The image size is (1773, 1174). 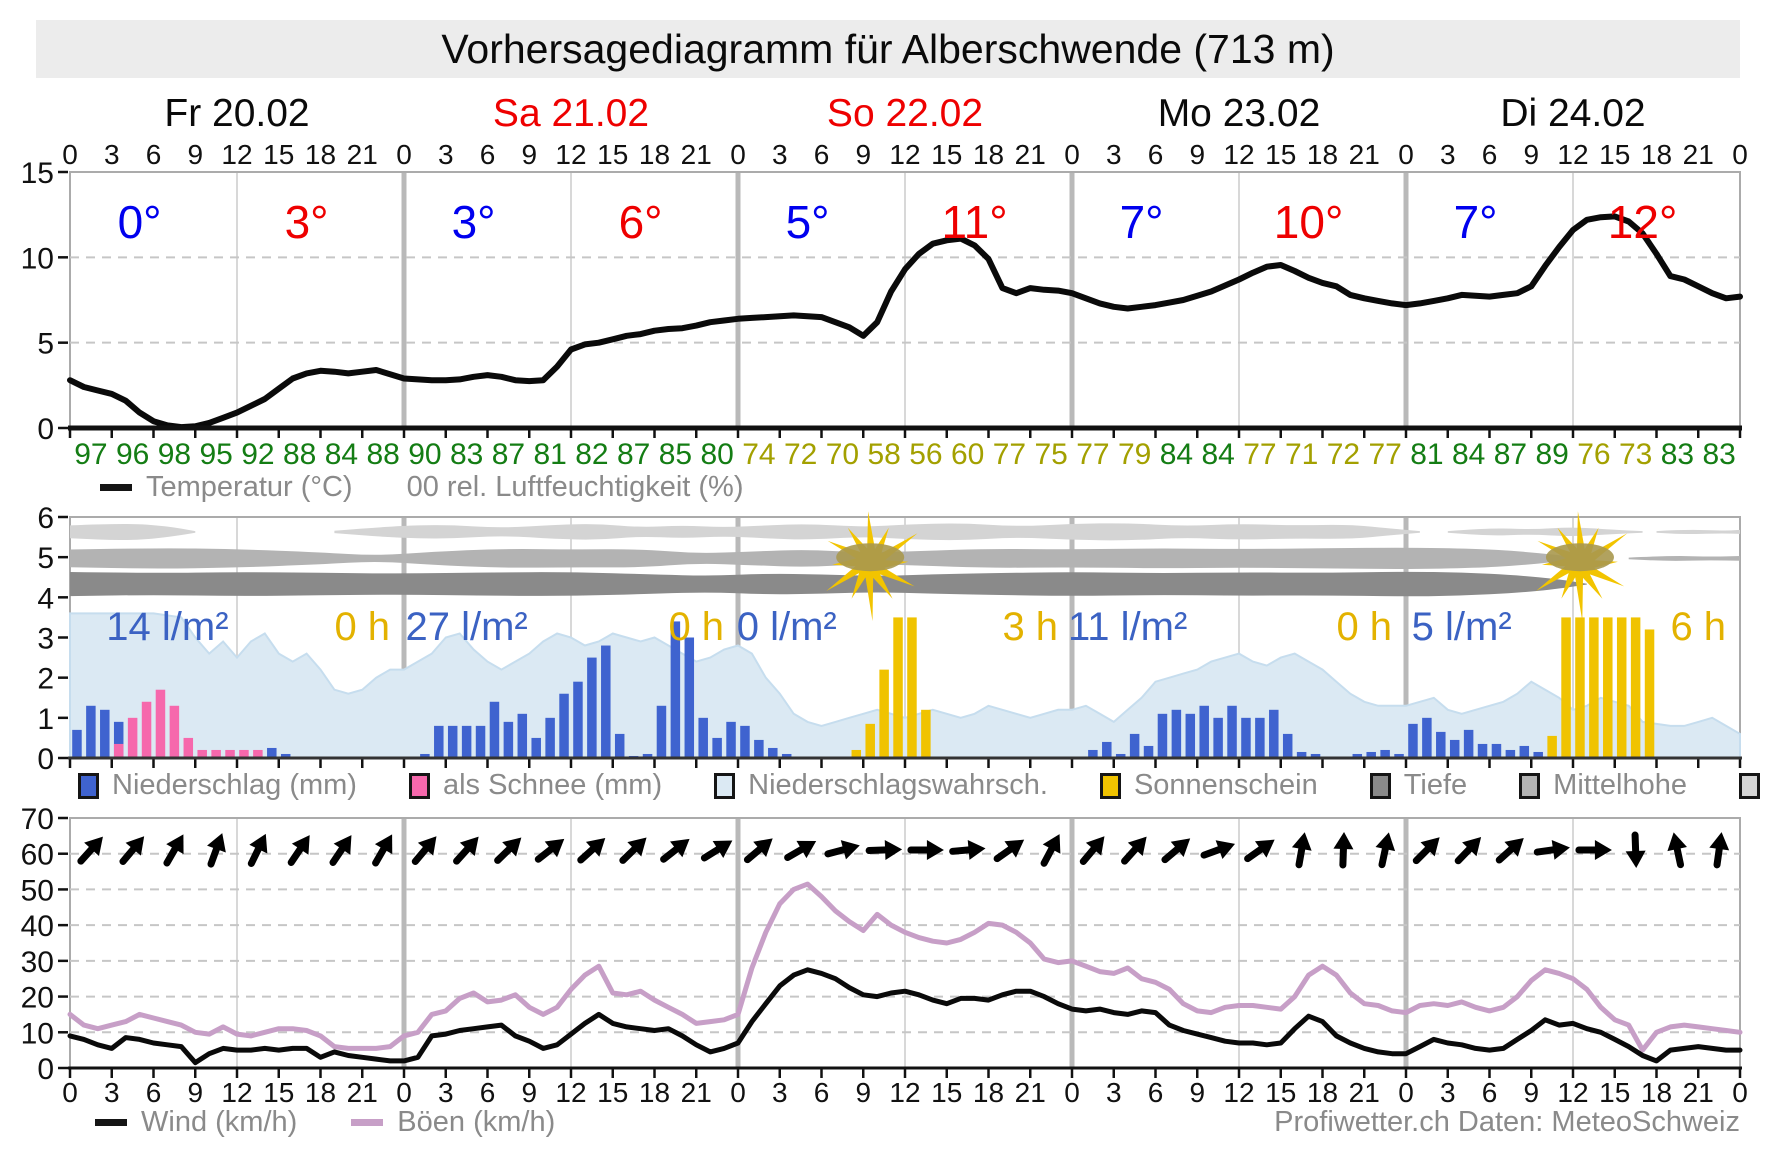 What do you see at coordinates (1127, 627) in the screenshot?
I see `amount-label: 11 l/m²` at bounding box center [1127, 627].